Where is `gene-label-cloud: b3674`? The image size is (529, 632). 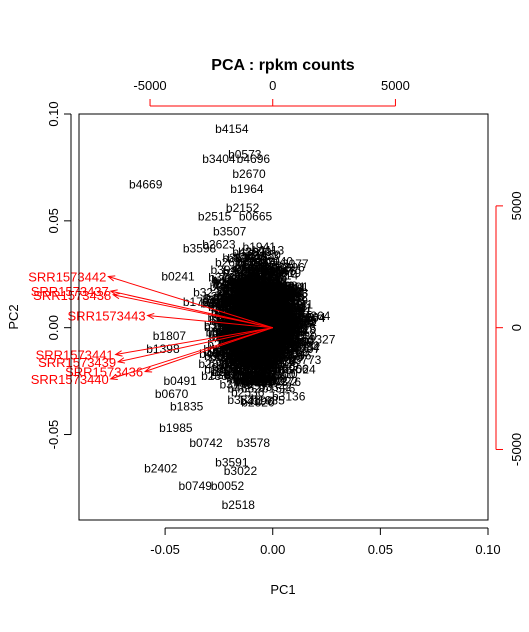 gene-label-cloud: b3674 is located at coordinates (265, 307).